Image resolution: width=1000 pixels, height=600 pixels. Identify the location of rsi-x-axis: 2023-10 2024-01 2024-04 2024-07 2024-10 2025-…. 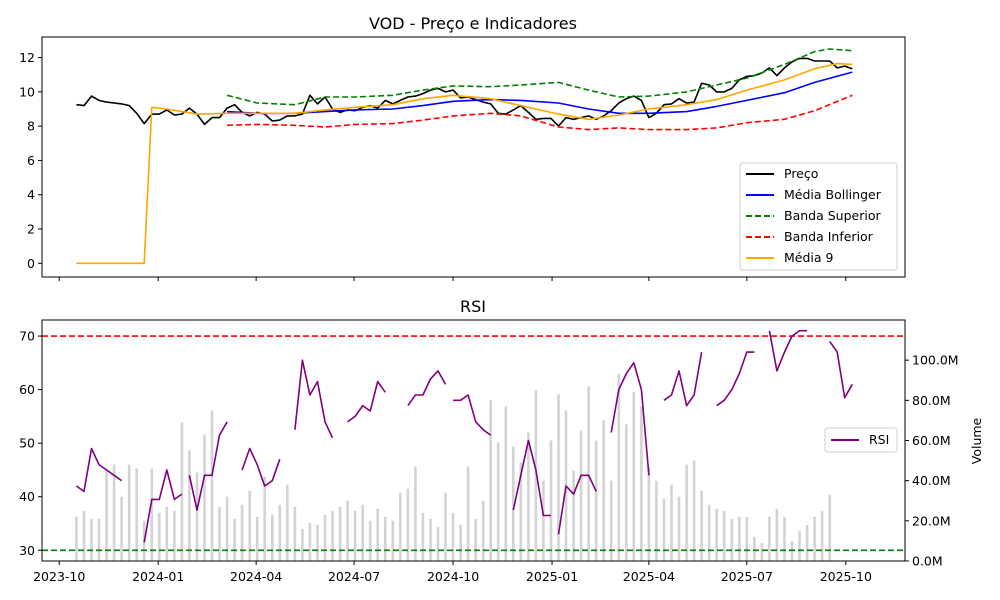
(452, 572).